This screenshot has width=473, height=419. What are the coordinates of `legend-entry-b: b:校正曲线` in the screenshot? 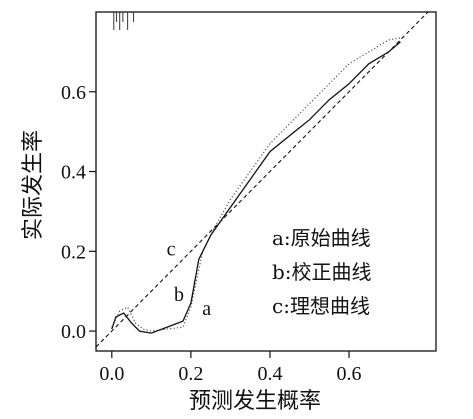 It's located at (322, 272).